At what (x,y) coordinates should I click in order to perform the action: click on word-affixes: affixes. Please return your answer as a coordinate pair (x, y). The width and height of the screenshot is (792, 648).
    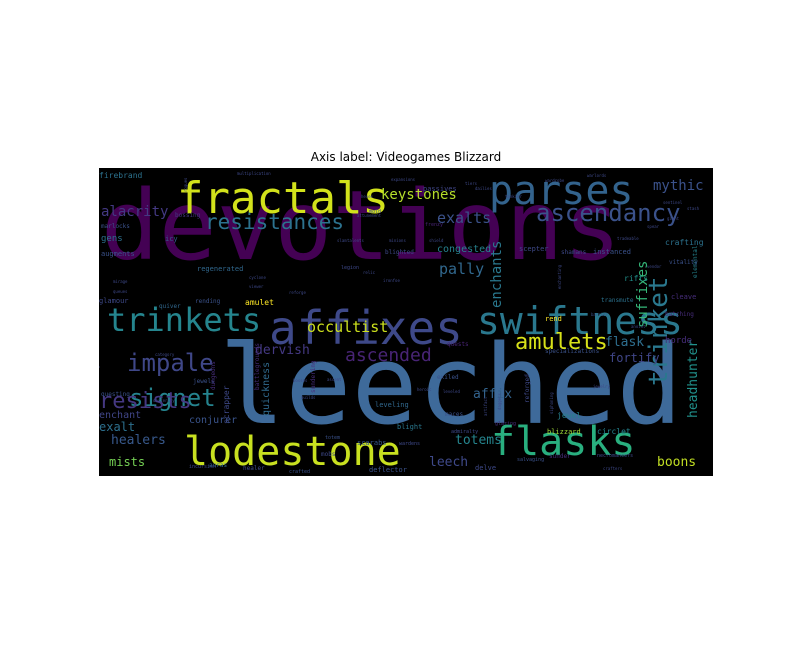
    Looking at the image, I should click on (366, 328).